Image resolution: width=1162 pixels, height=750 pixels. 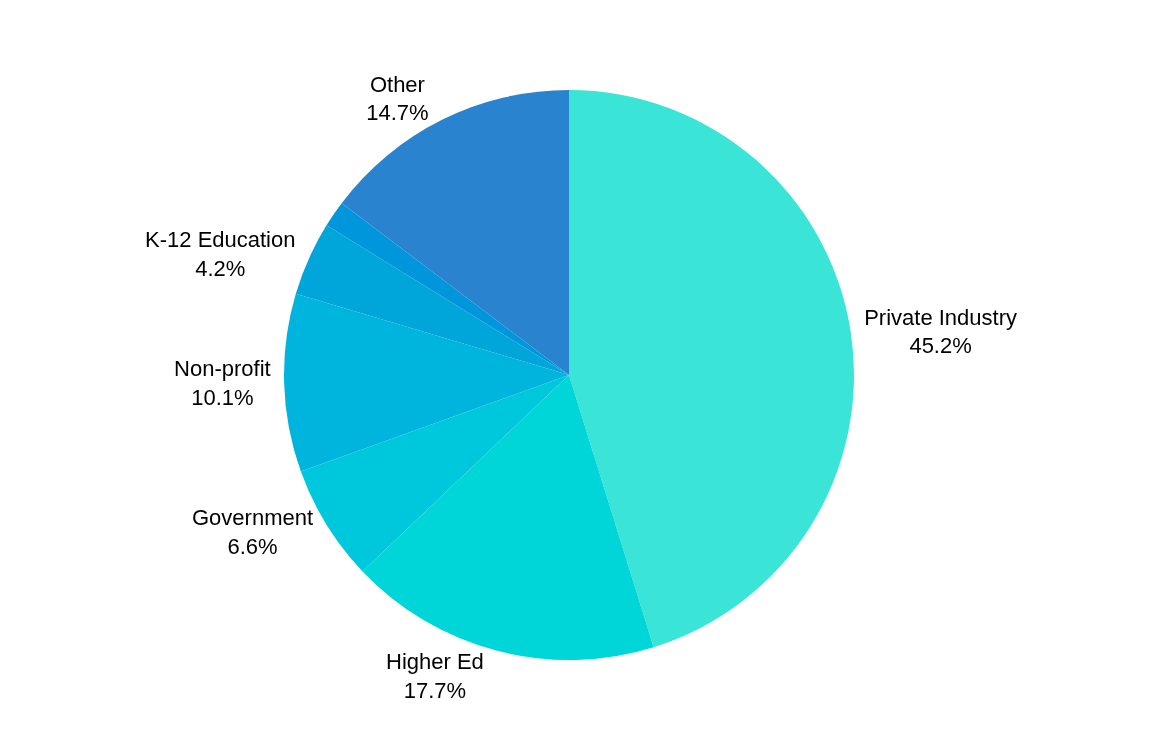 I want to click on data-label: 6.6%, so click(x=252, y=546).